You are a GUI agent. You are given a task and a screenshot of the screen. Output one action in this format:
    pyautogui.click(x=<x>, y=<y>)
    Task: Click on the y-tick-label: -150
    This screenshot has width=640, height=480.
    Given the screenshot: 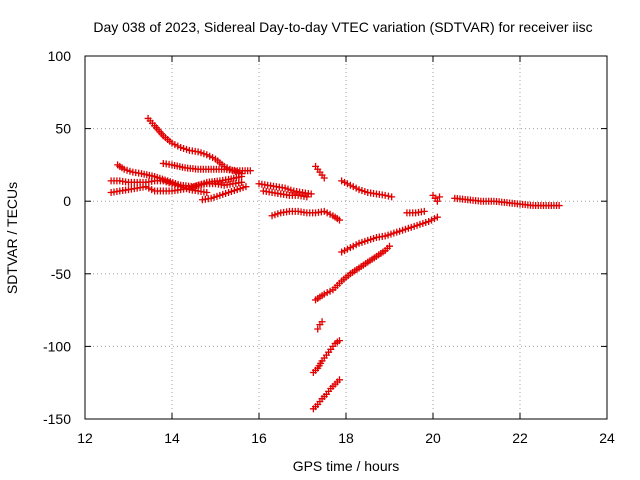 What is the action you would take?
    pyautogui.click(x=57, y=419)
    